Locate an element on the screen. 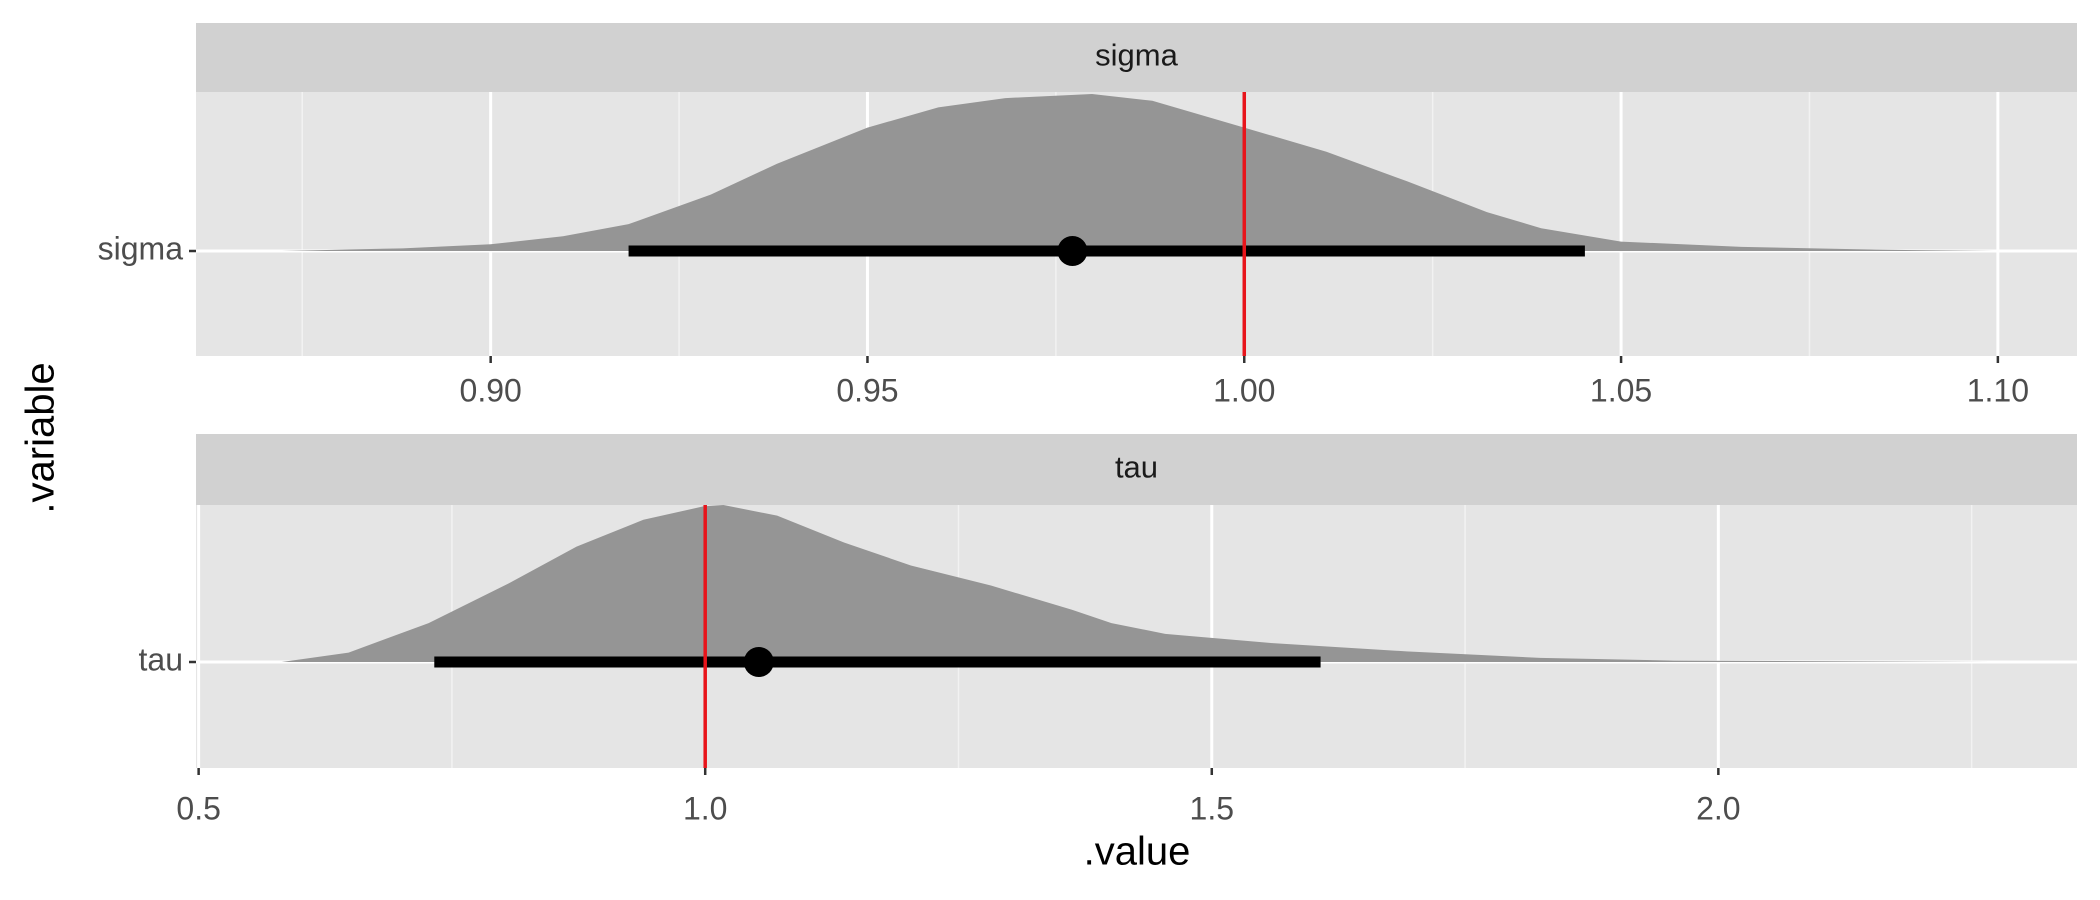 The image size is (2100, 900). x-tick-label: 1.0 is located at coordinates (705, 808).